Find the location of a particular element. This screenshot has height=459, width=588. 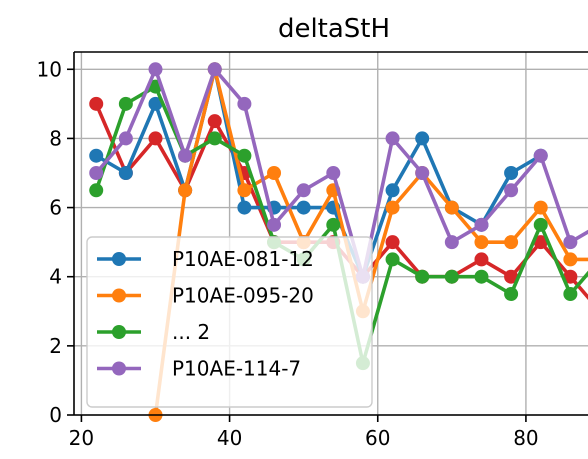

legend-entry: ... 2 is located at coordinates (153, 332).